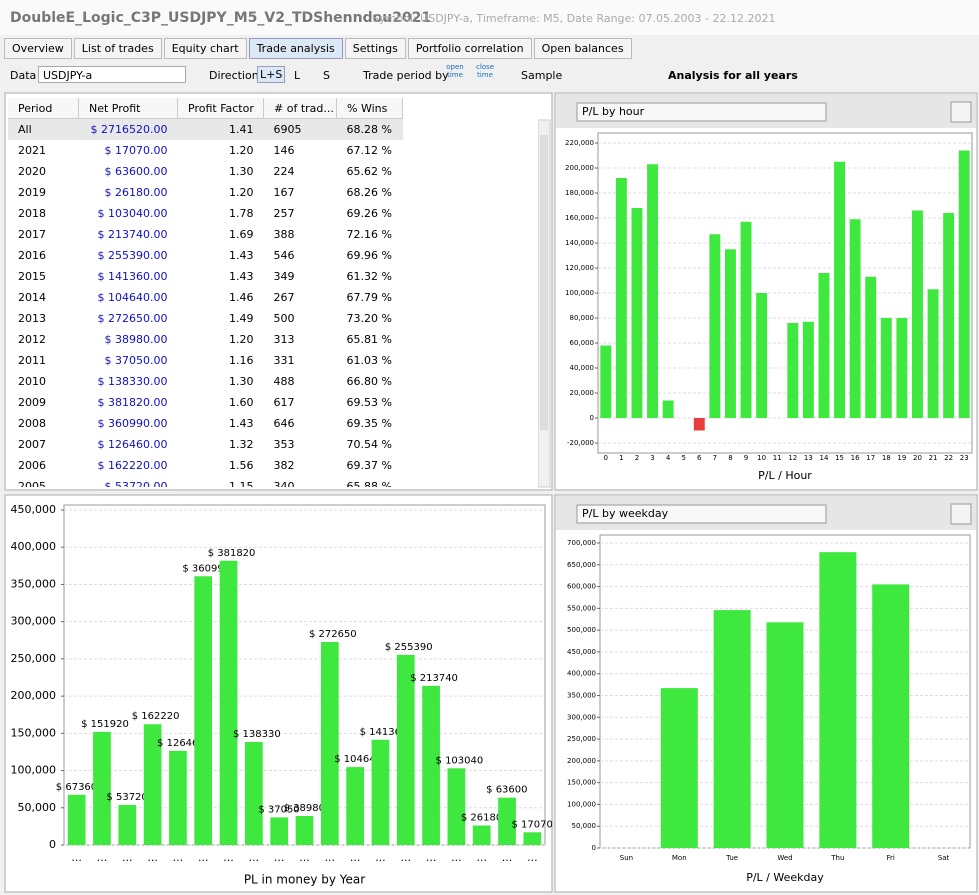  I want to click on table-cell: 2019, so click(32, 192).